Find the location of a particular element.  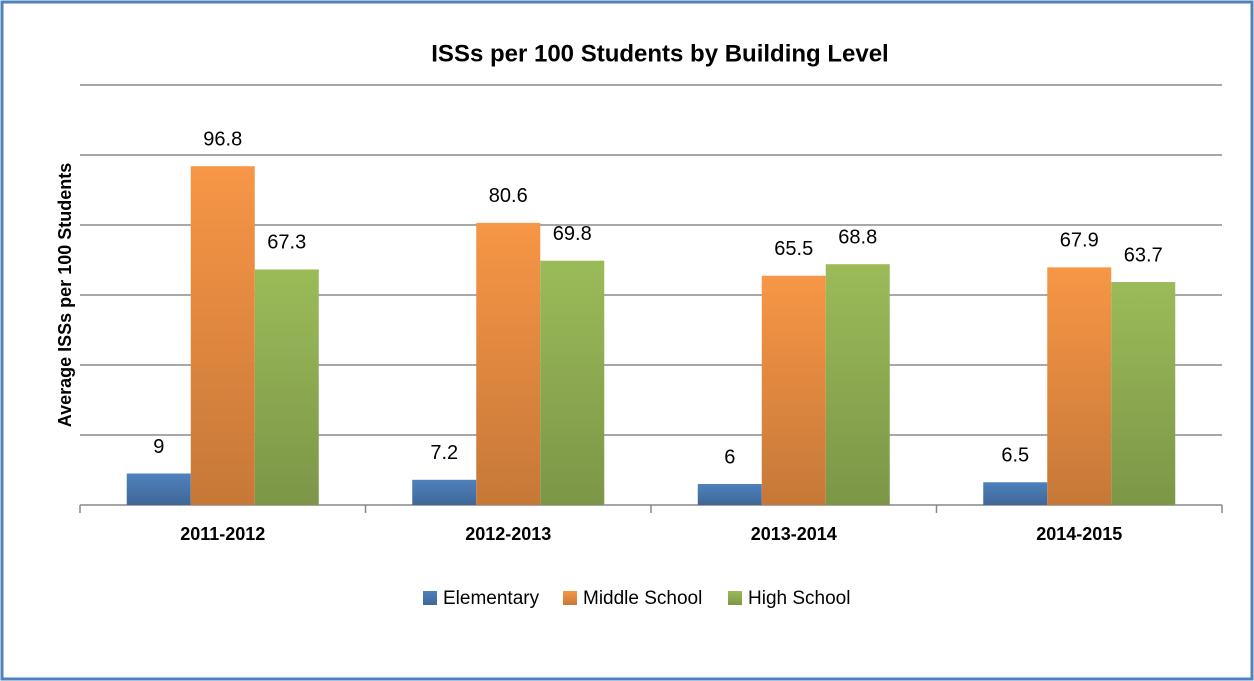

data-label: 9 is located at coordinates (158, 447).